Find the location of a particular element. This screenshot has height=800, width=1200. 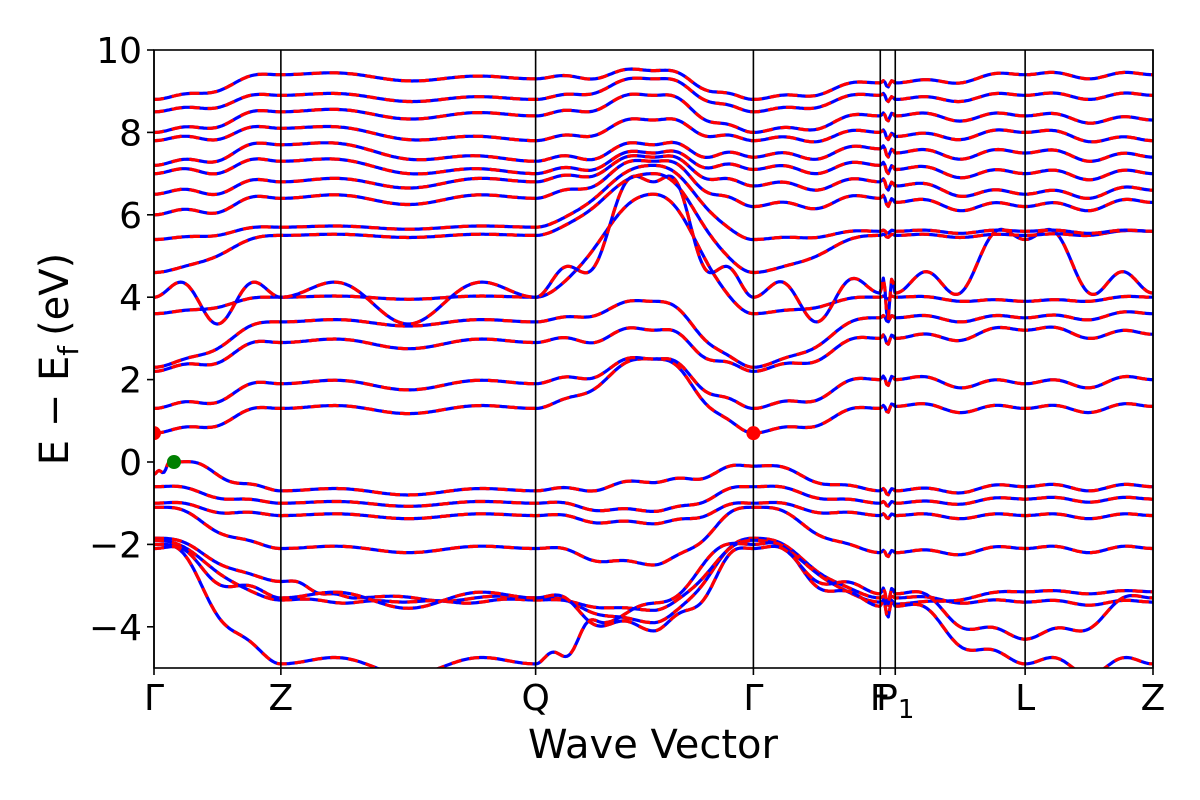

x-axis-ticks: Γ Z Q Γ FP1 L Z is located at coordinates (654, 696).